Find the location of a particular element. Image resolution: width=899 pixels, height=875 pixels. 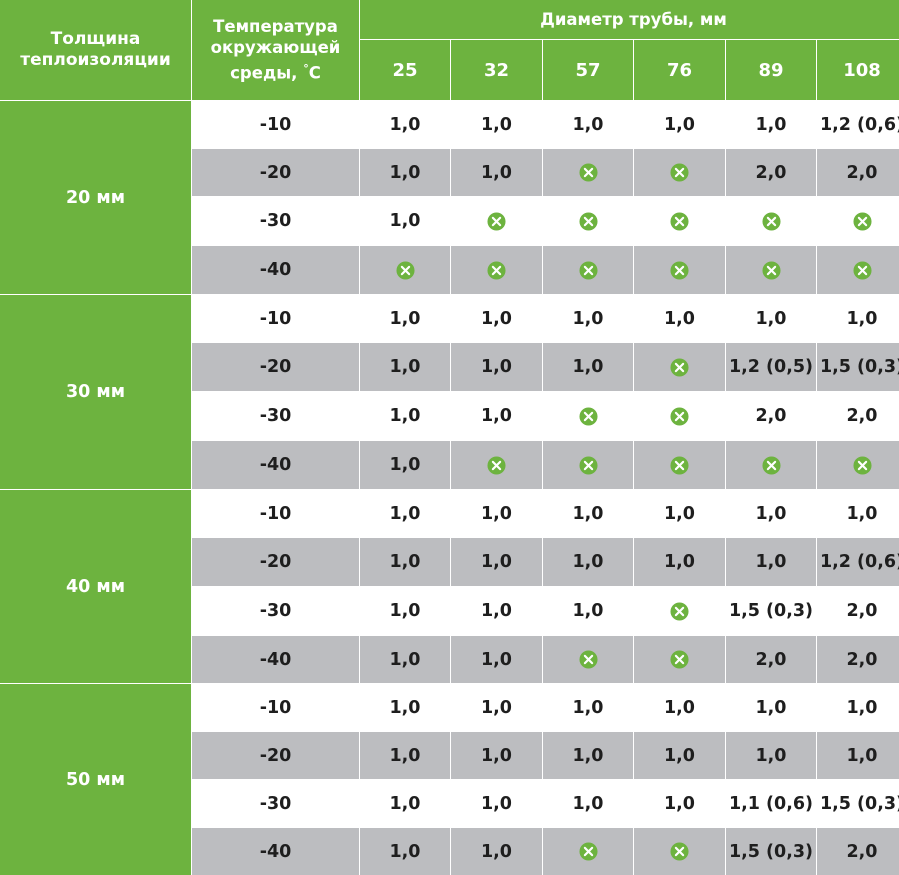

degree-sign: ° is located at coordinates (306, 69).